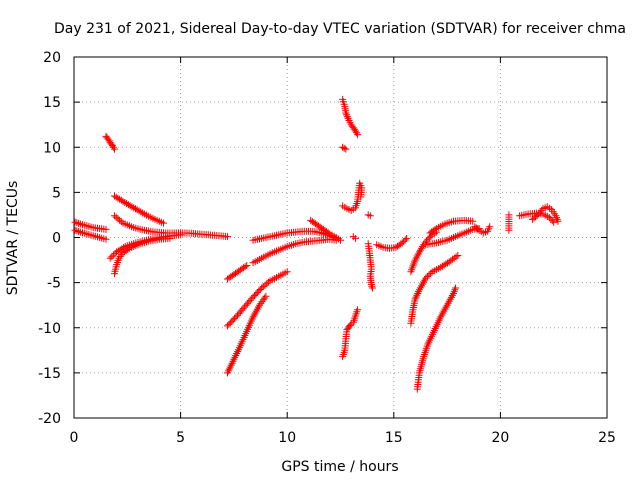 This screenshot has height=480, width=640. What do you see at coordinates (54, 284) in the screenshot?
I see `y-tick-label: -5` at bounding box center [54, 284].